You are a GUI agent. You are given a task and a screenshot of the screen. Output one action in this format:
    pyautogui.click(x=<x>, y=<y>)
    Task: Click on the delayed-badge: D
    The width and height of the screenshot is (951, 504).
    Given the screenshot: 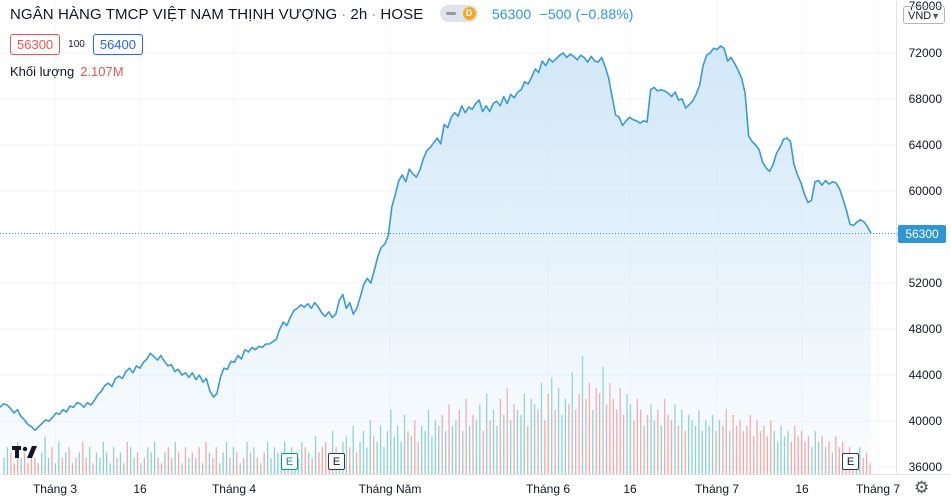 What is the action you would take?
    pyautogui.click(x=469, y=13)
    